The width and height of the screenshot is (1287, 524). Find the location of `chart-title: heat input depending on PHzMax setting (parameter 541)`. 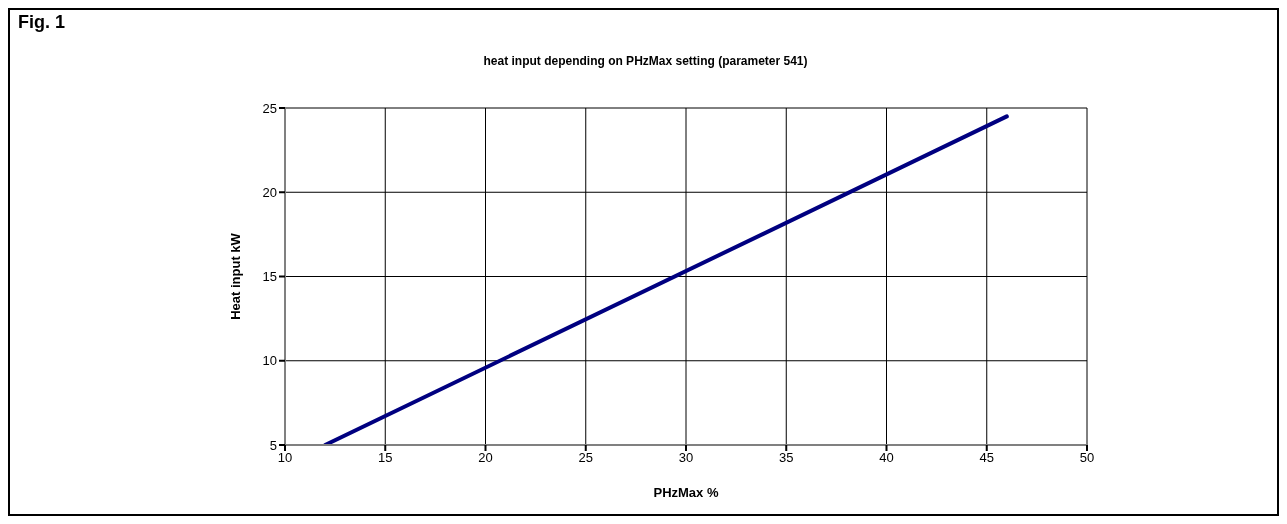

chart-title: heat input depending on PHzMax setting (parameter 541) is located at coordinates (645, 61).